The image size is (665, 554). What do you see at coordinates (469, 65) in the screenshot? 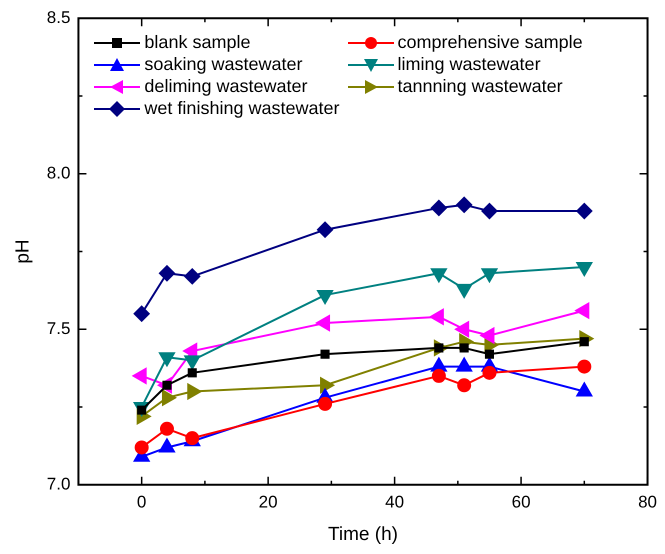
I see `legend-label: liming wastewater` at bounding box center [469, 65].